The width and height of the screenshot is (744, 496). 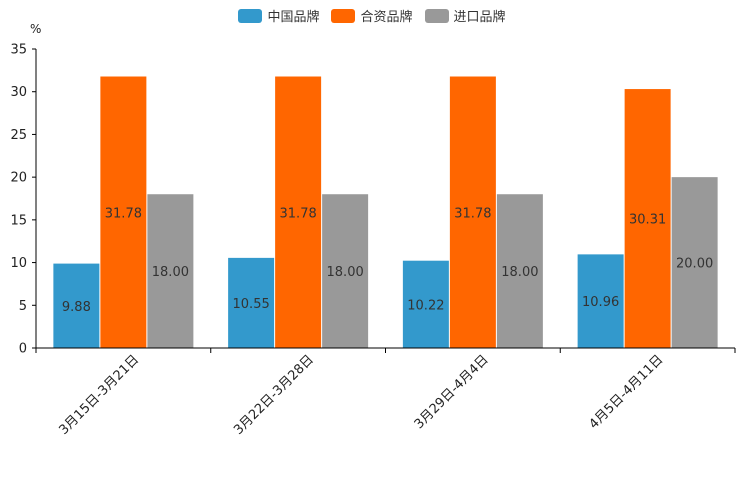 I want to click on legend-label-import-brand: 进口品牌, so click(x=479, y=17).